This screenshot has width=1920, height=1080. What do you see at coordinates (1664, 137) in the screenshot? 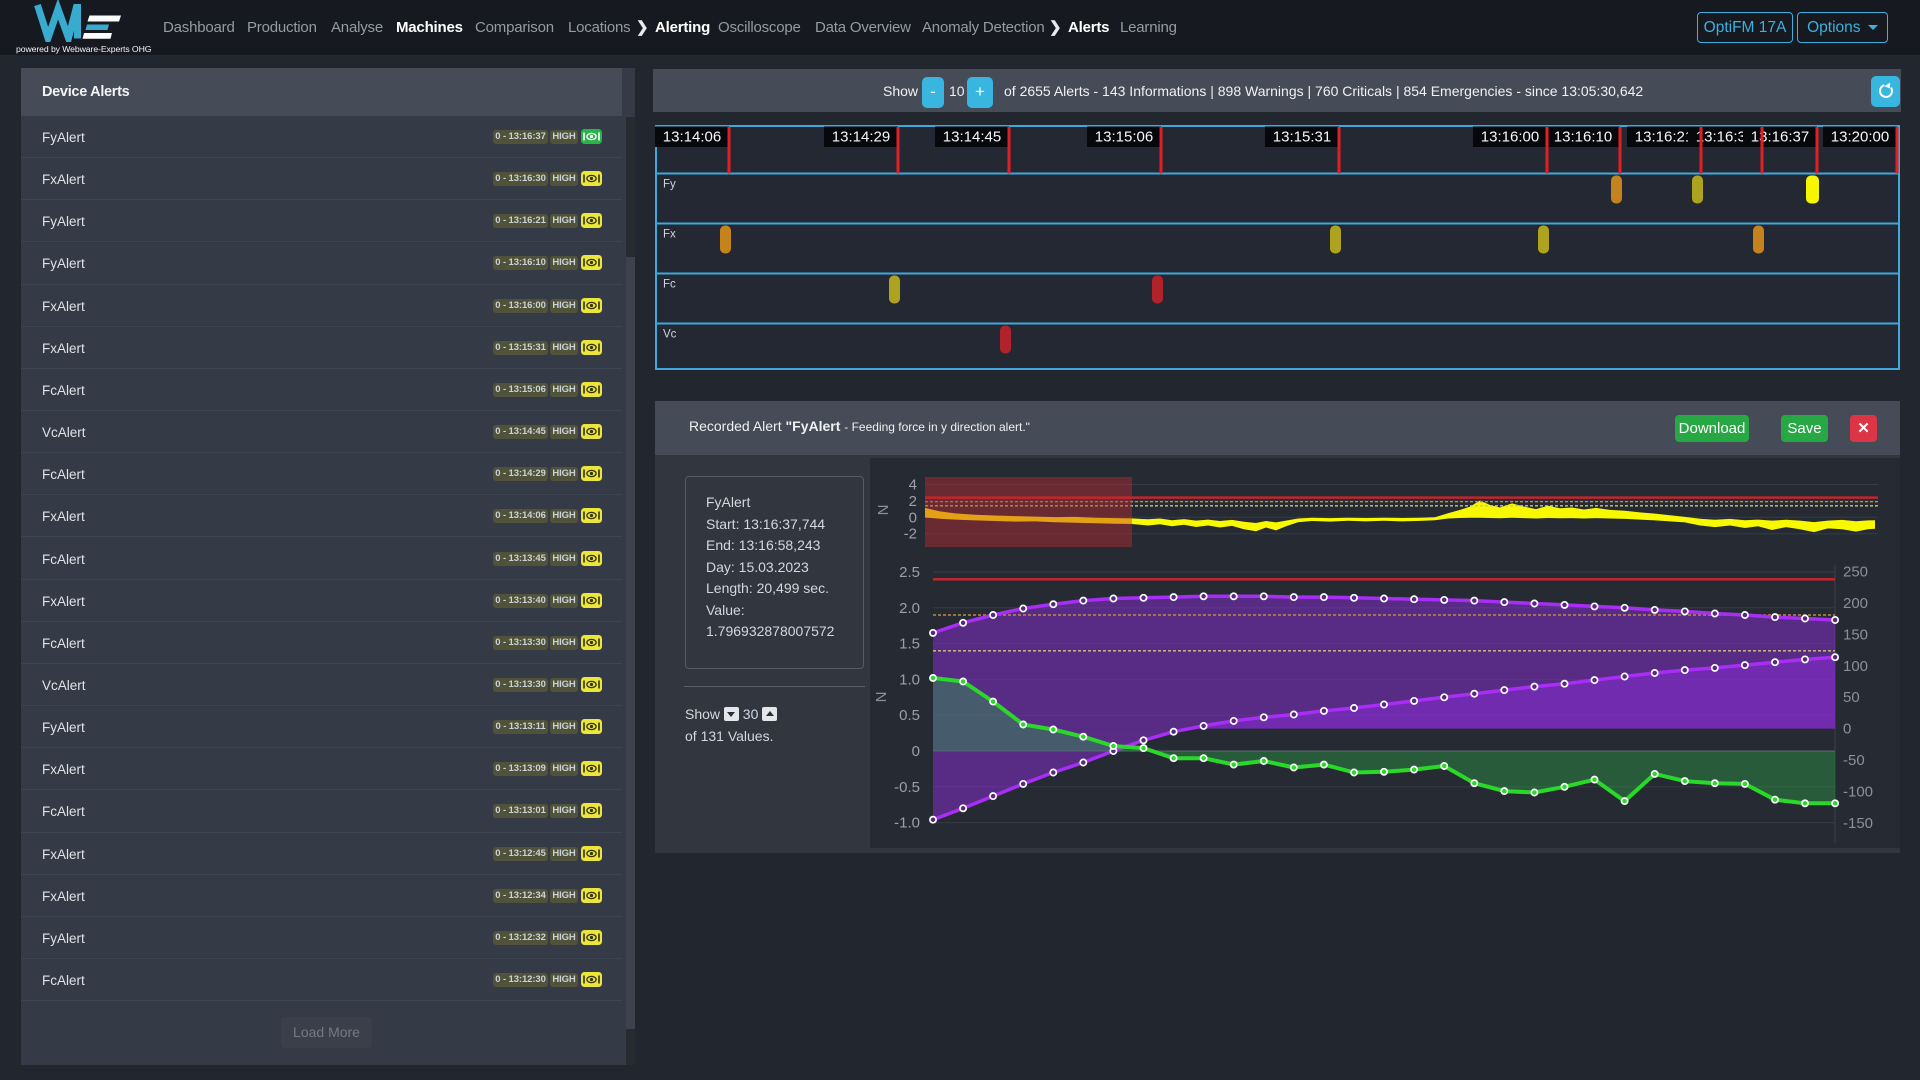
I see `svg-text: 13:16:21` at bounding box center [1664, 137].